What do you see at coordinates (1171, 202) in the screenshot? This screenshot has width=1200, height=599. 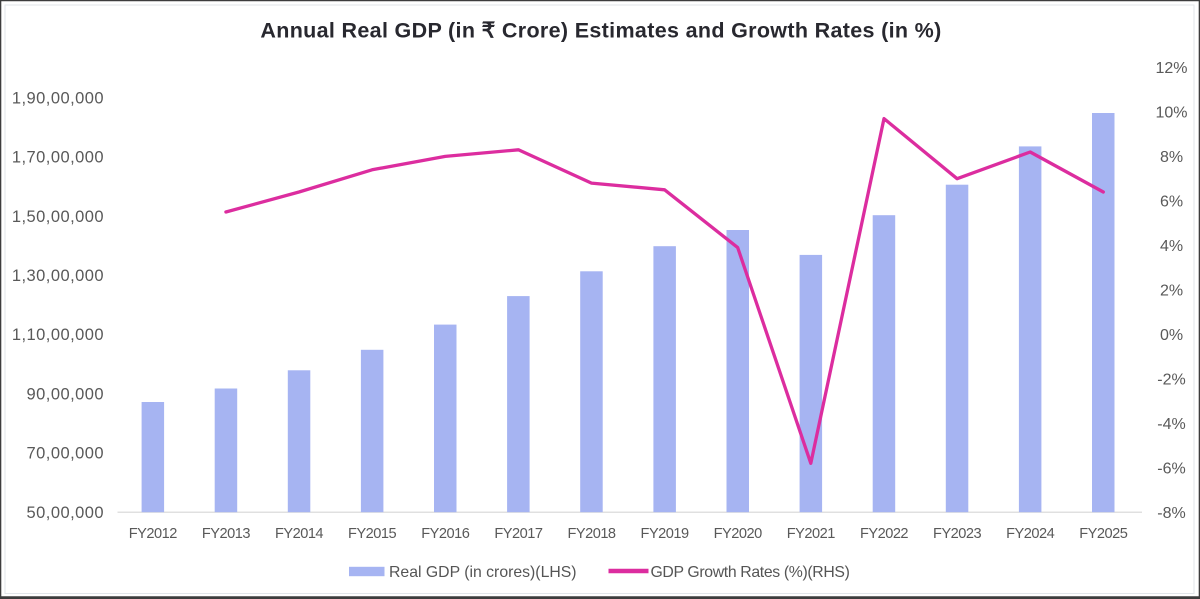 I see `svg-text: 6%` at bounding box center [1171, 202].